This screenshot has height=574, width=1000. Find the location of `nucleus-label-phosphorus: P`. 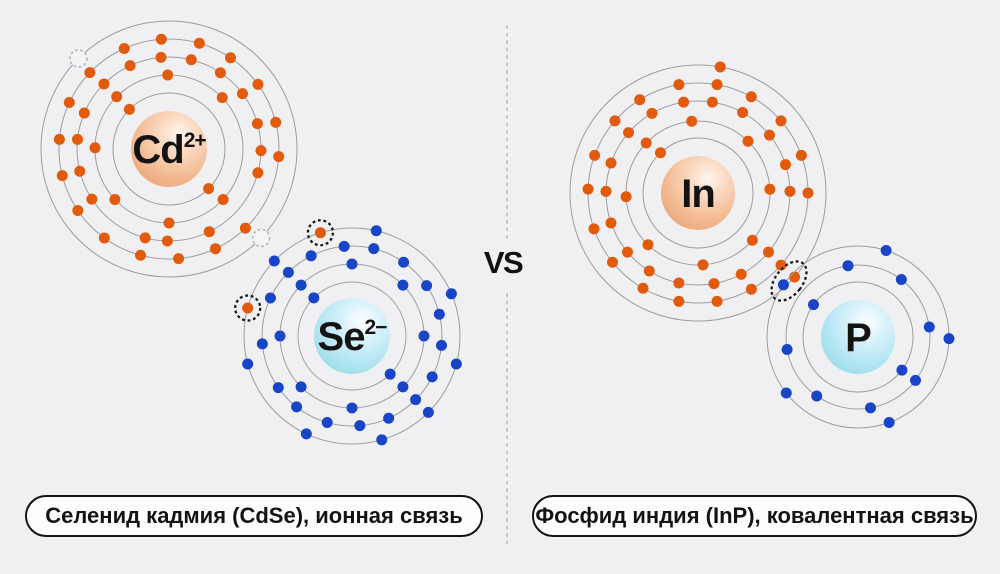

nucleus-label-phosphorus: P is located at coordinates (858, 338).